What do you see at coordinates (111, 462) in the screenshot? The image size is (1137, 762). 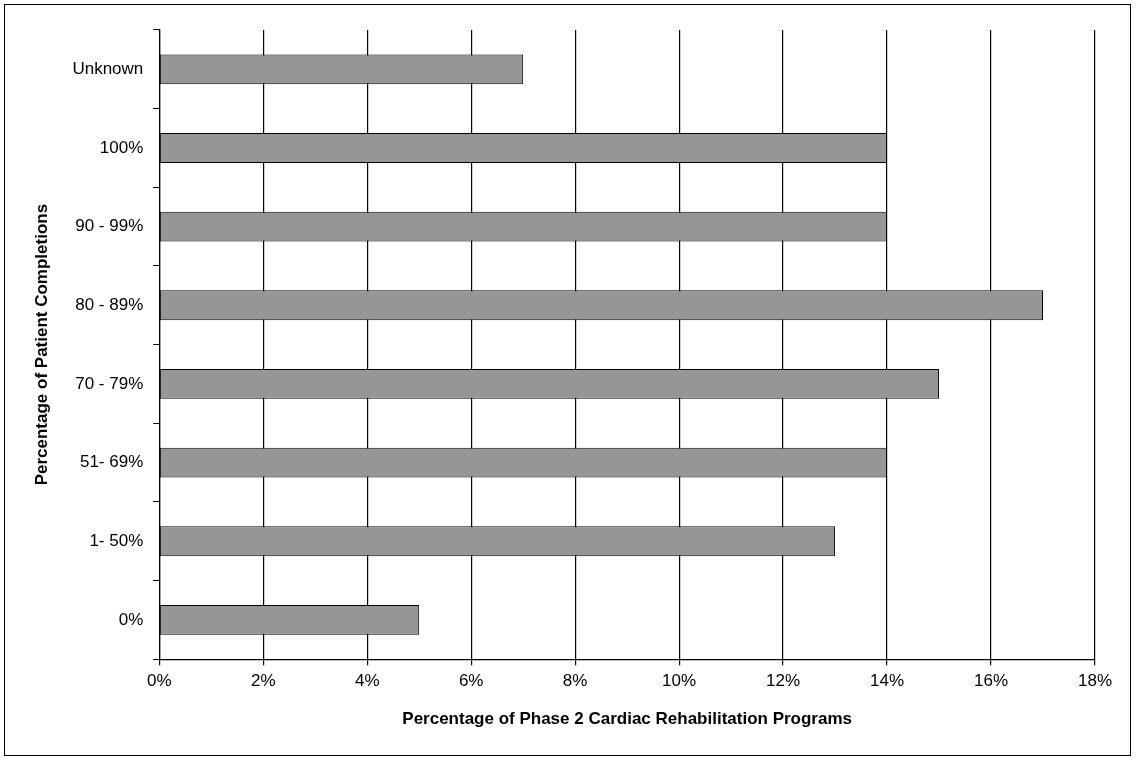 I see `y-tick-label: 51- 69%` at bounding box center [111, 462].